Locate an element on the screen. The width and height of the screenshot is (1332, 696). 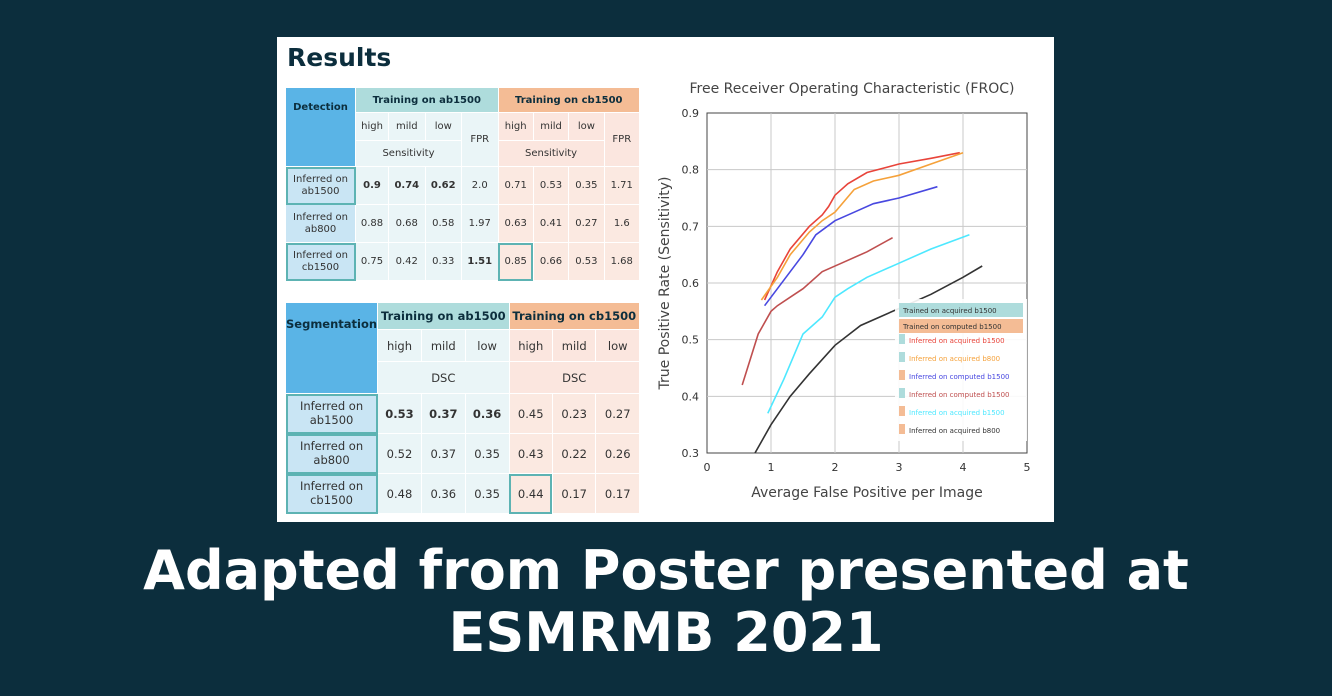
seg-level-b-mild: mild is located at coordinates (574, 345).